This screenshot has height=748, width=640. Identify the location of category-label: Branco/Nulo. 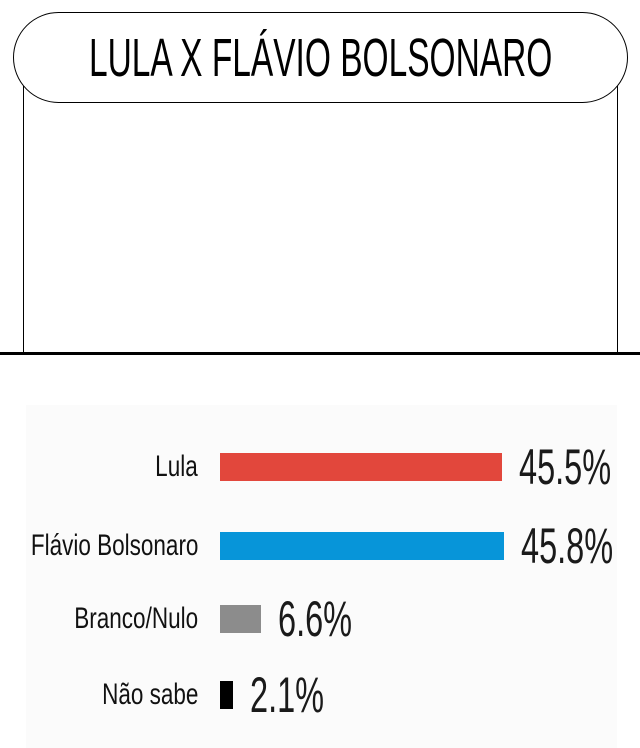
(136, 618).